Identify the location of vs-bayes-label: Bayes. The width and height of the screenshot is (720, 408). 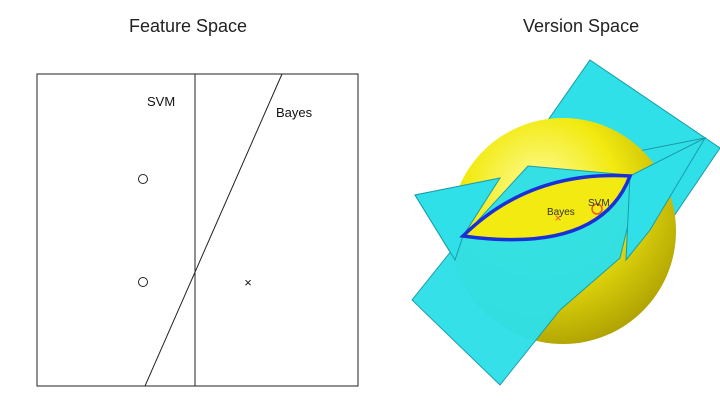
(561, 212).